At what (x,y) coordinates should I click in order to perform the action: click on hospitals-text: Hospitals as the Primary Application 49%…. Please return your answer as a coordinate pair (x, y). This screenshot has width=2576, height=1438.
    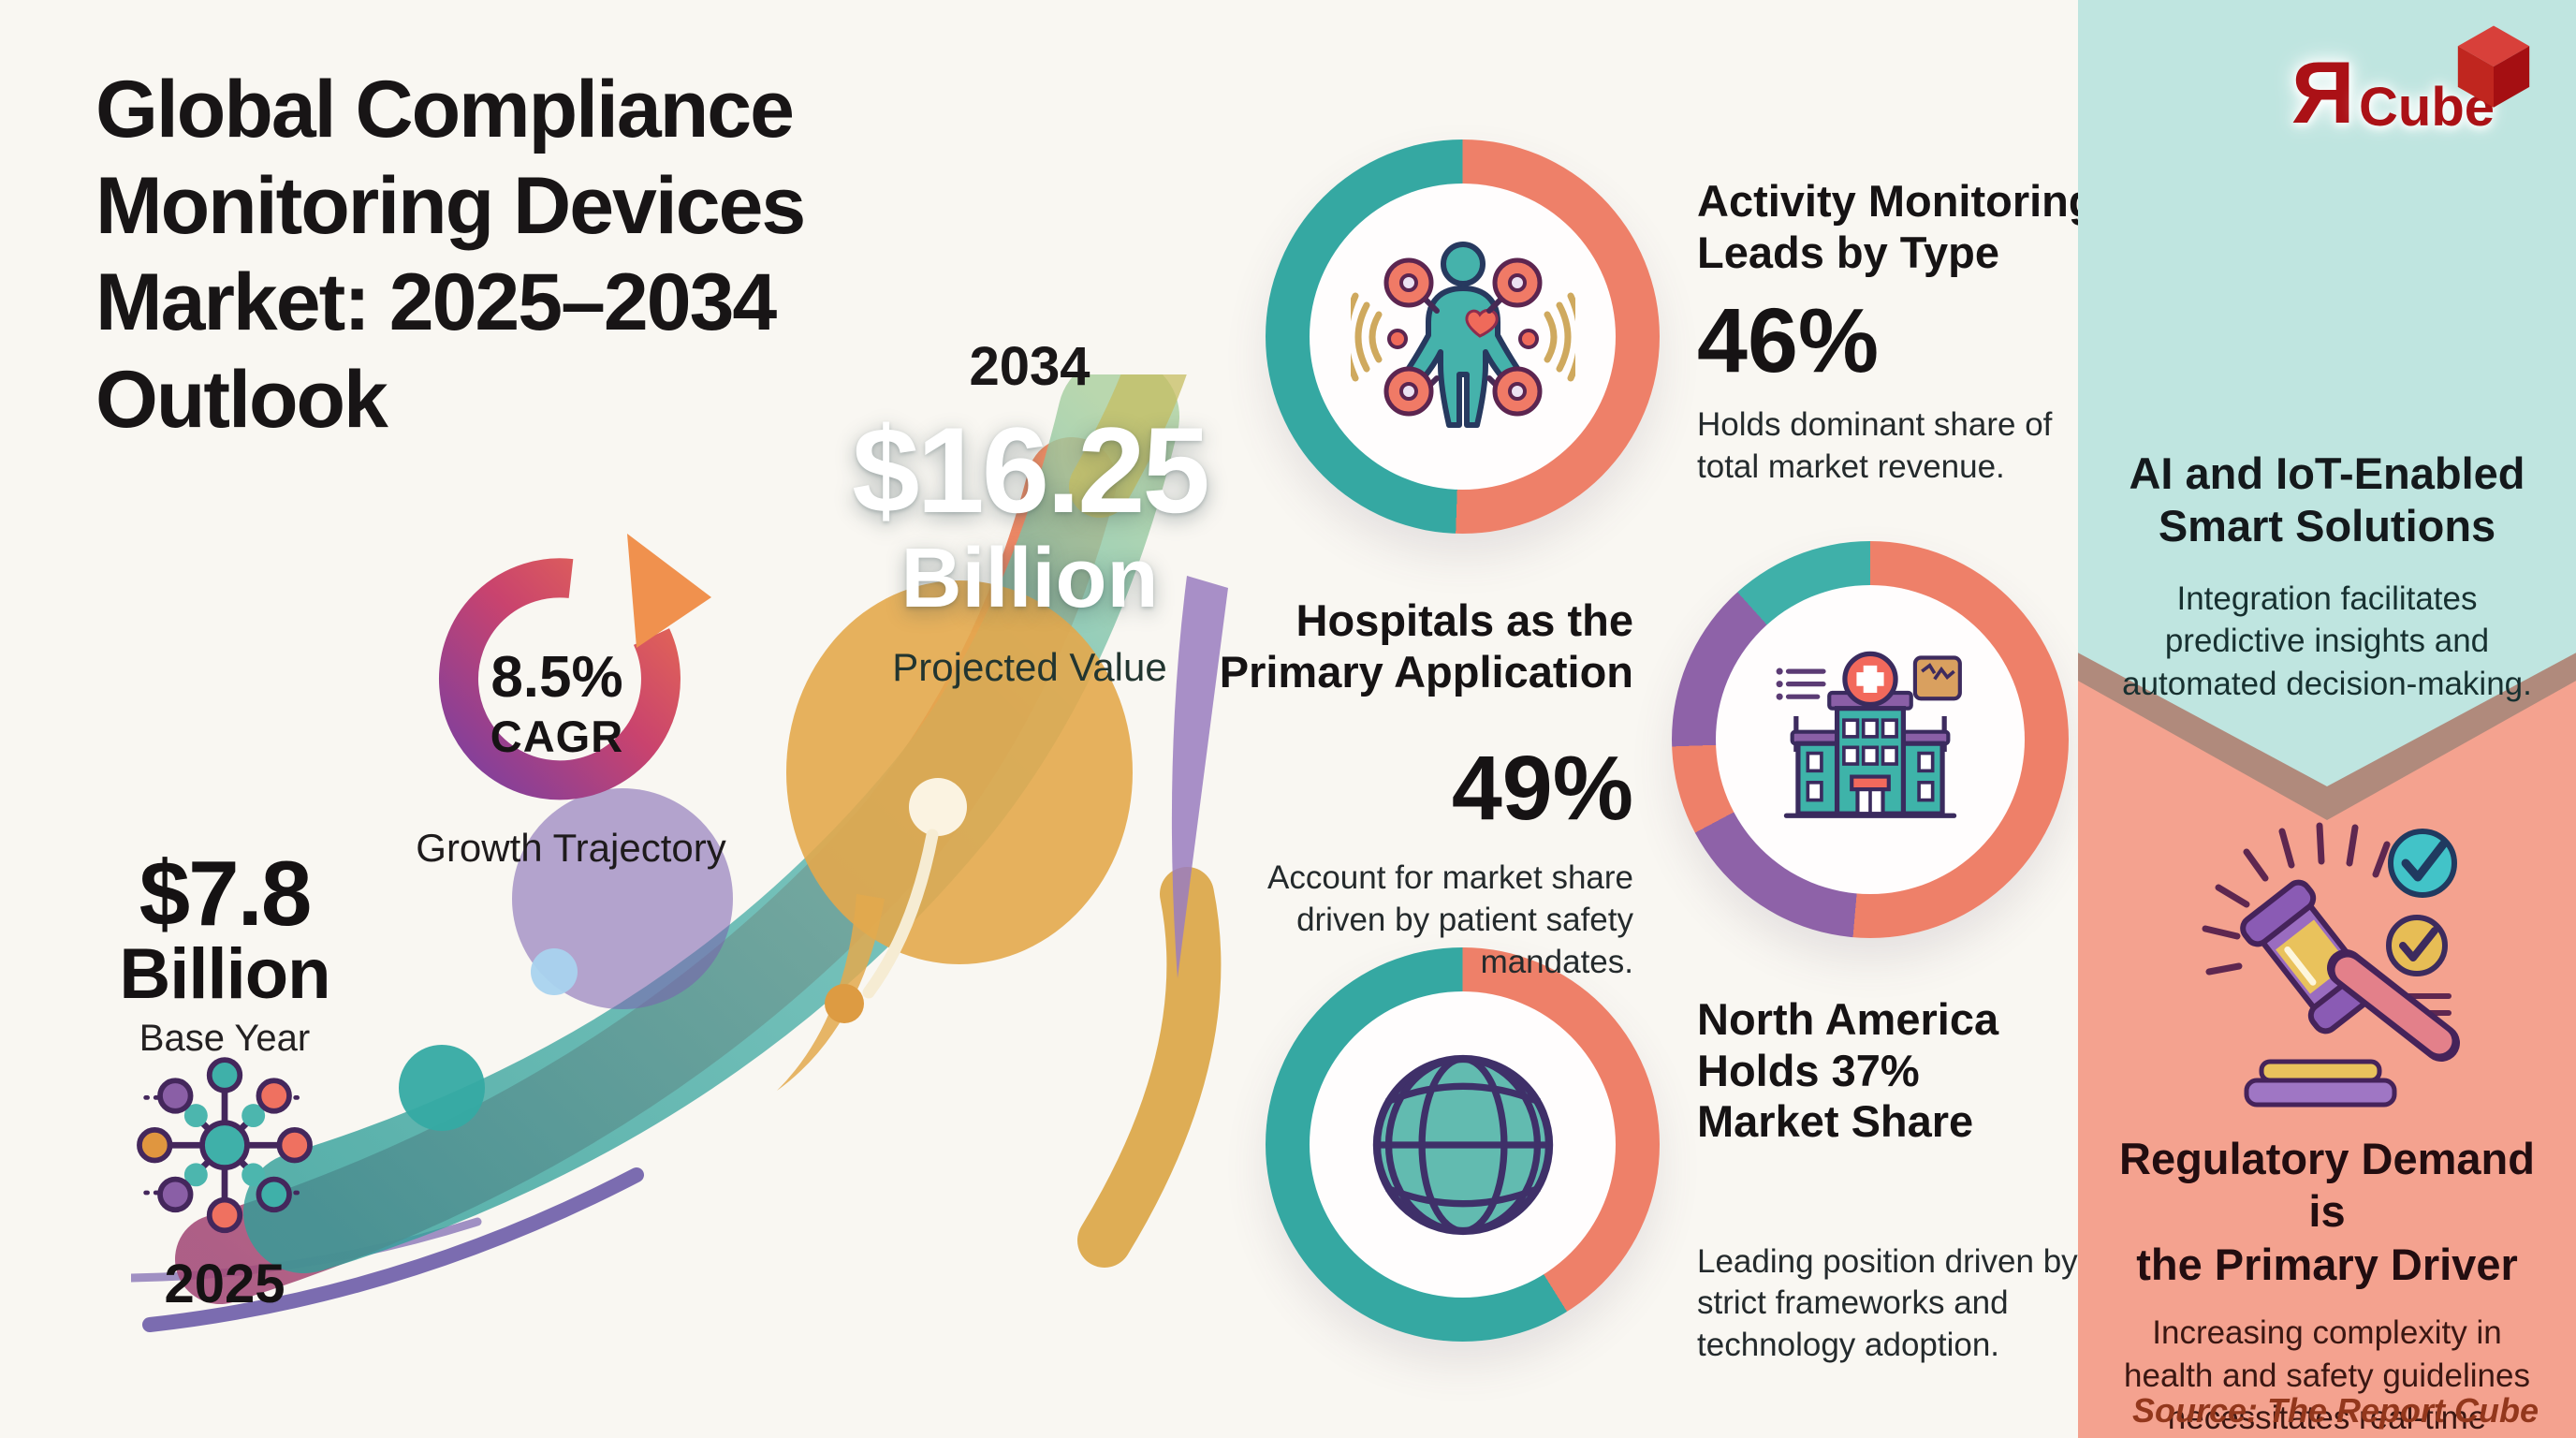
    Looking at the image, I should click on (1406, 789).